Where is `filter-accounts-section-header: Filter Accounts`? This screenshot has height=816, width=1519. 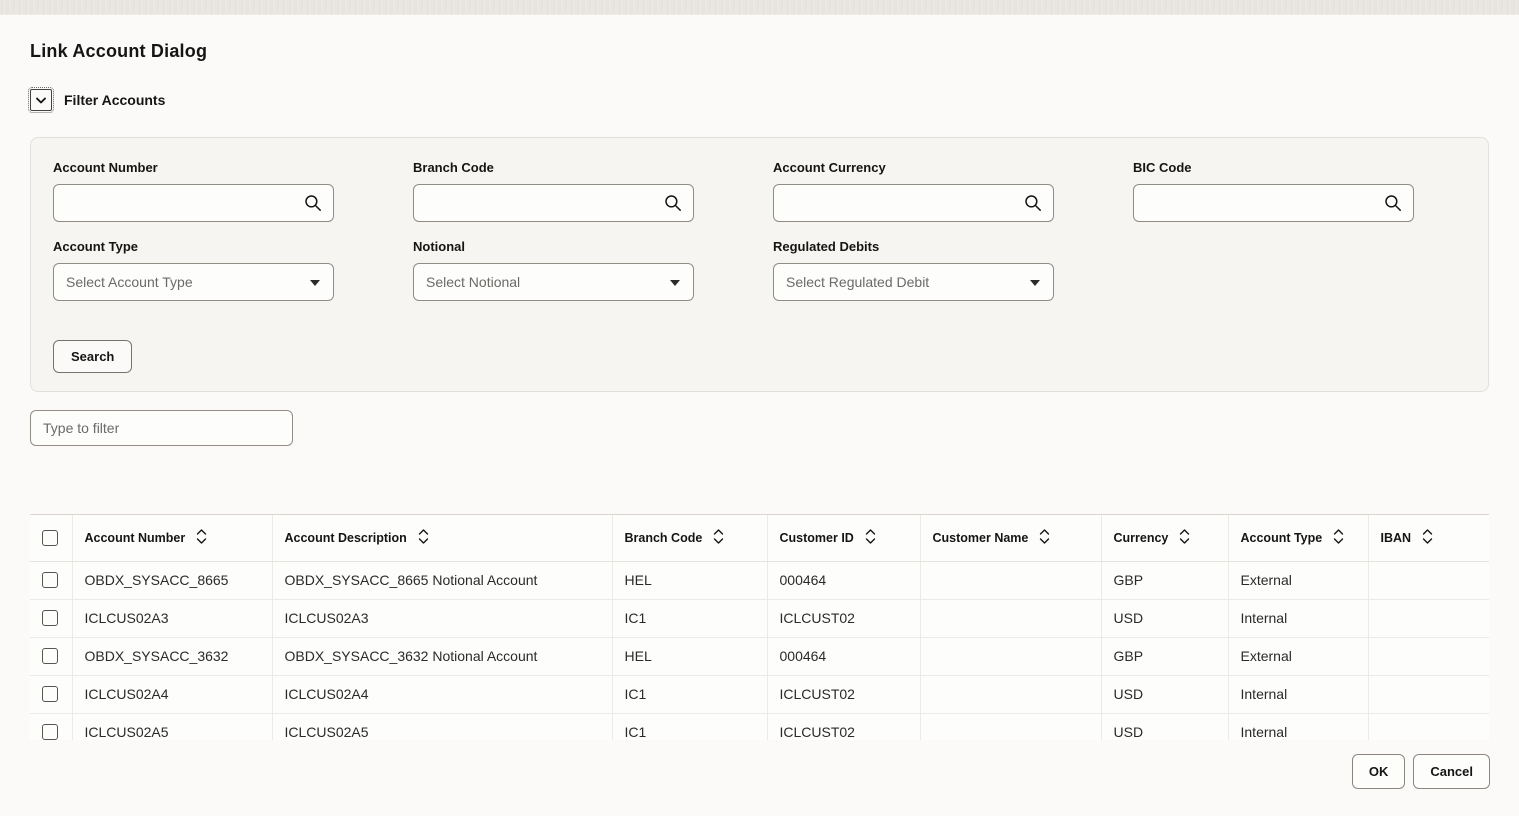 filter-accounts-section-header: Filter Accounts is located at coordinates (97, 100).